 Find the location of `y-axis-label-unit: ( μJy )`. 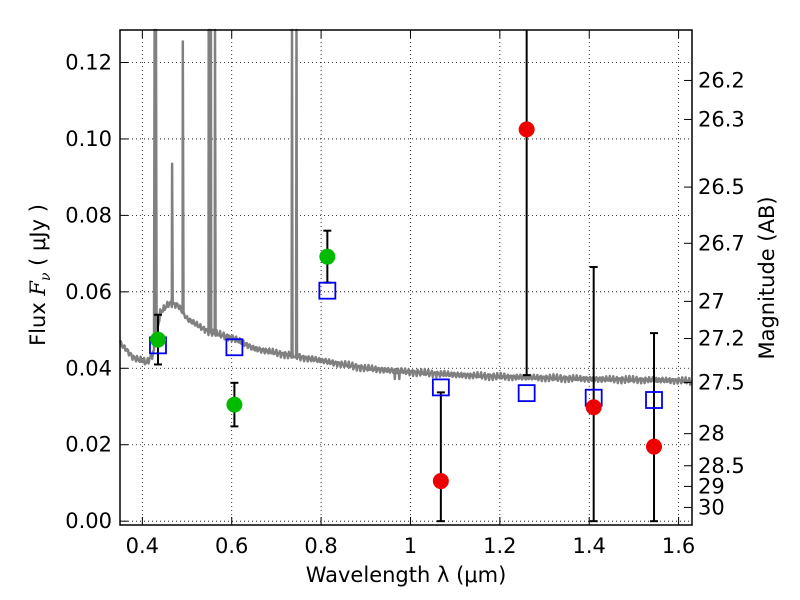

y-axis-label-unit: ( μJy ) is located at coordinates (38, 238).